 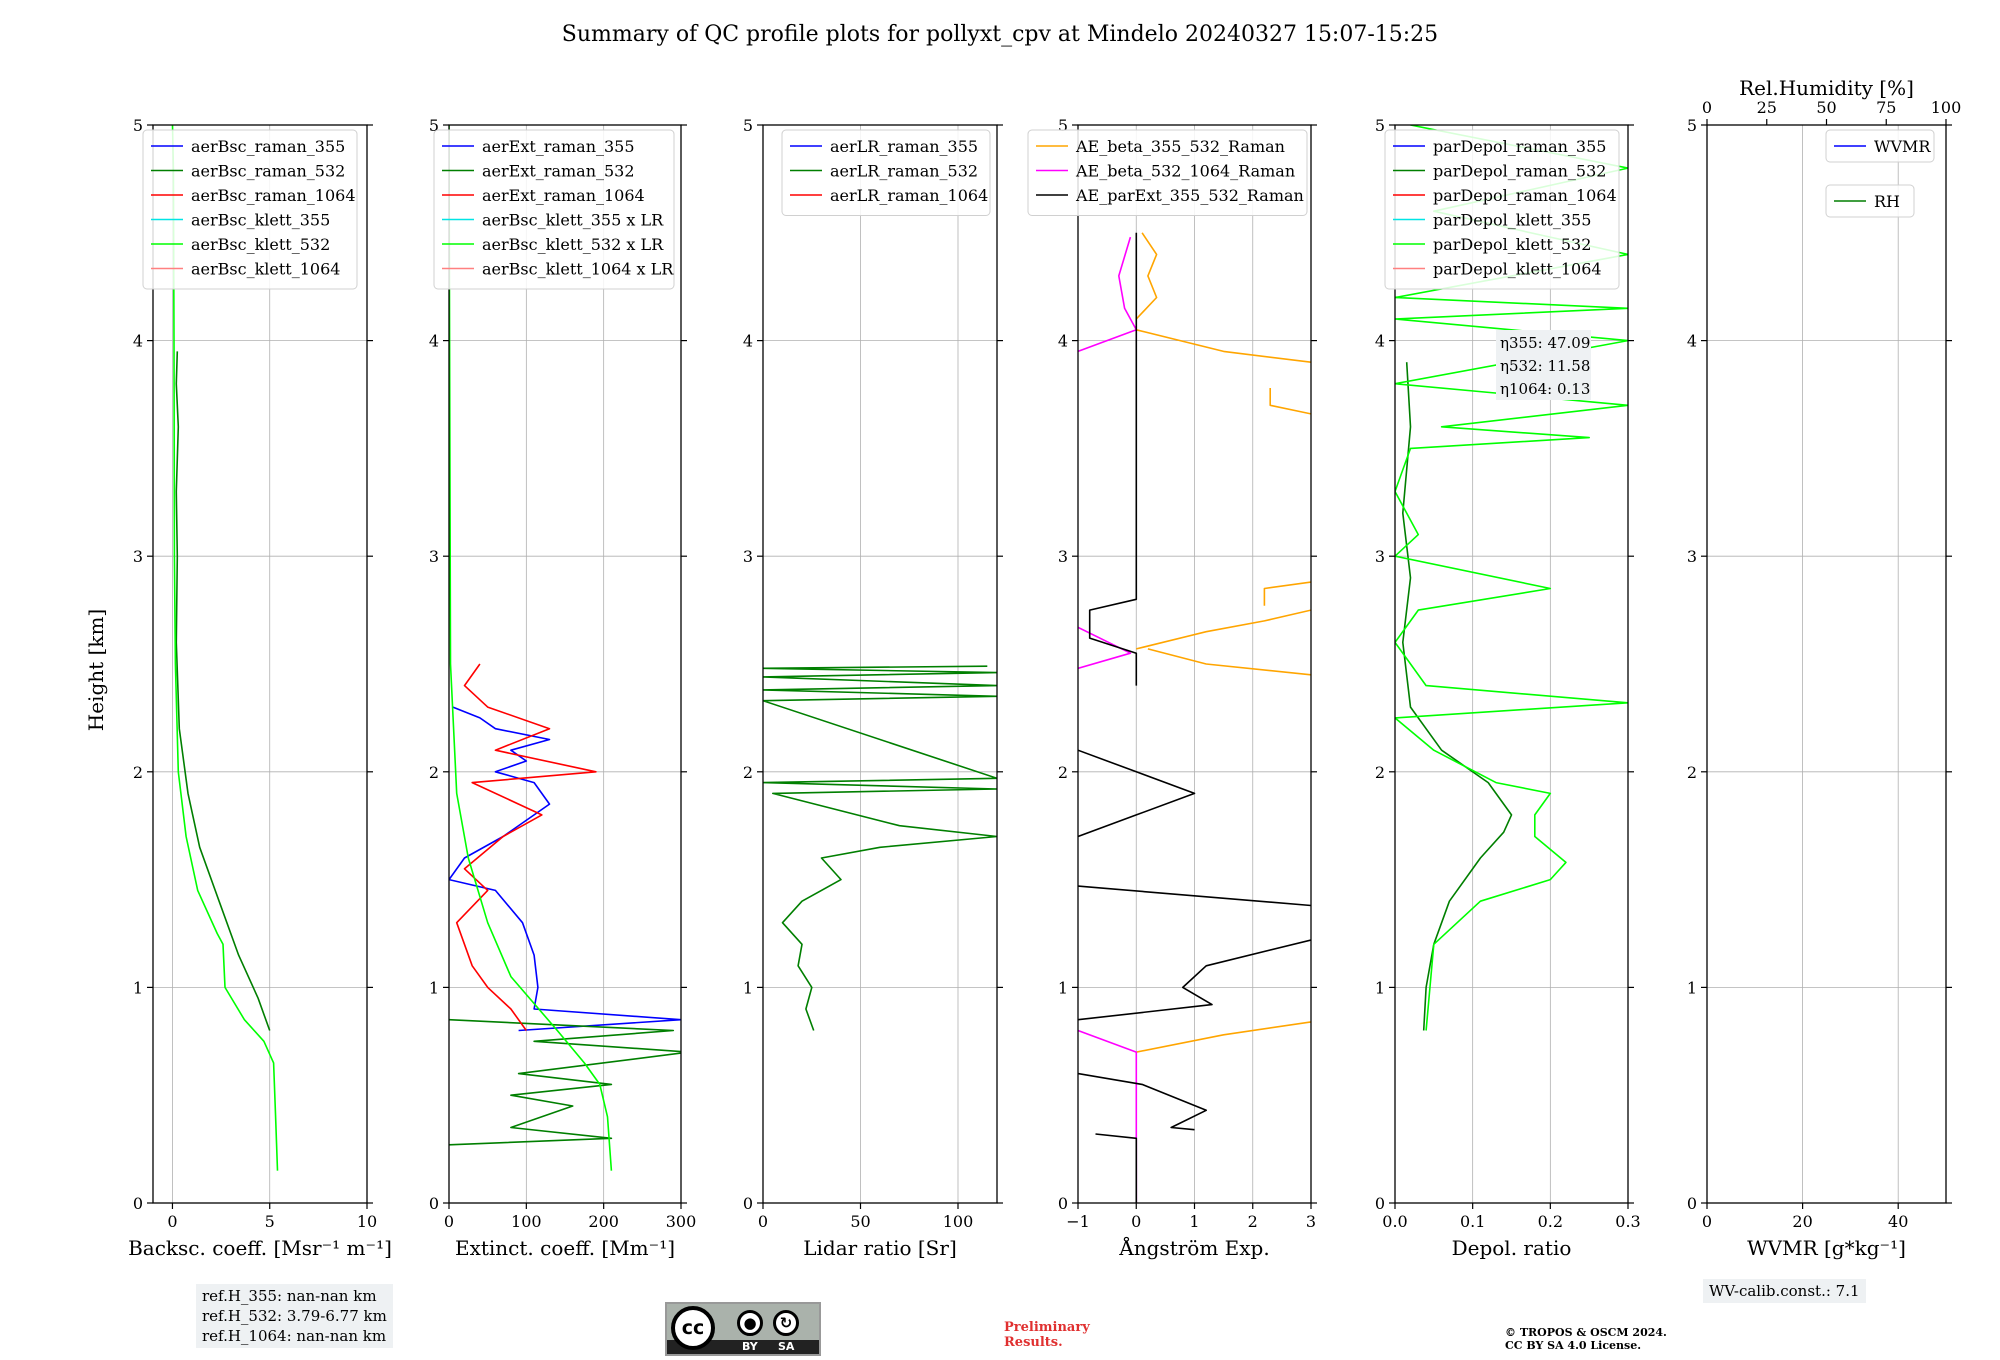 I want to click on series-line-aerBsc_klett_532 x LR, so click(x=531, y=648).